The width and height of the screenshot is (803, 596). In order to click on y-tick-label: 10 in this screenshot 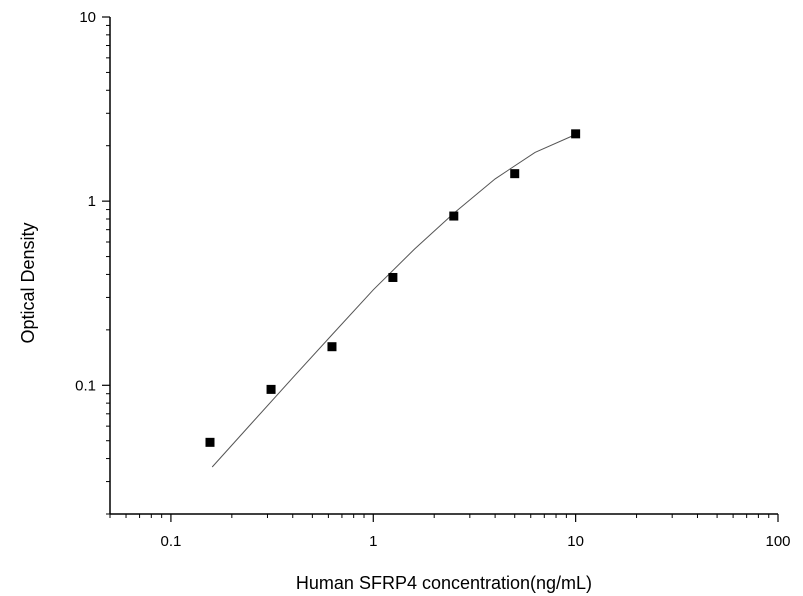, I will do `click(87, 17)`.